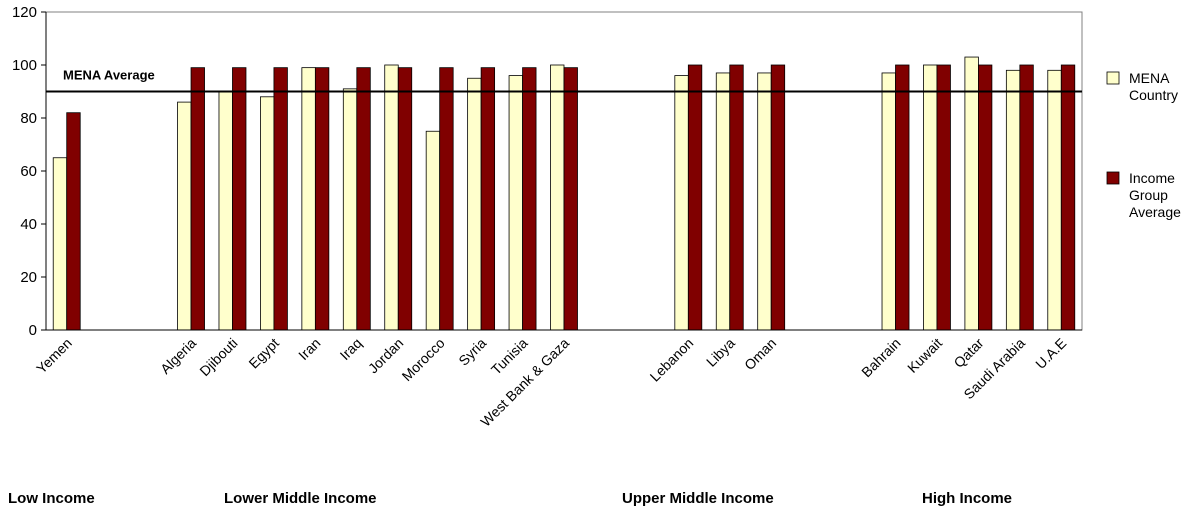 Image resolution: width=1199 pixels, height=512 pixels. What do you see at coordinates (968, 353) in the screenshot?
I see `x-tick-label: Qatar` at bounding box center [968, 353].